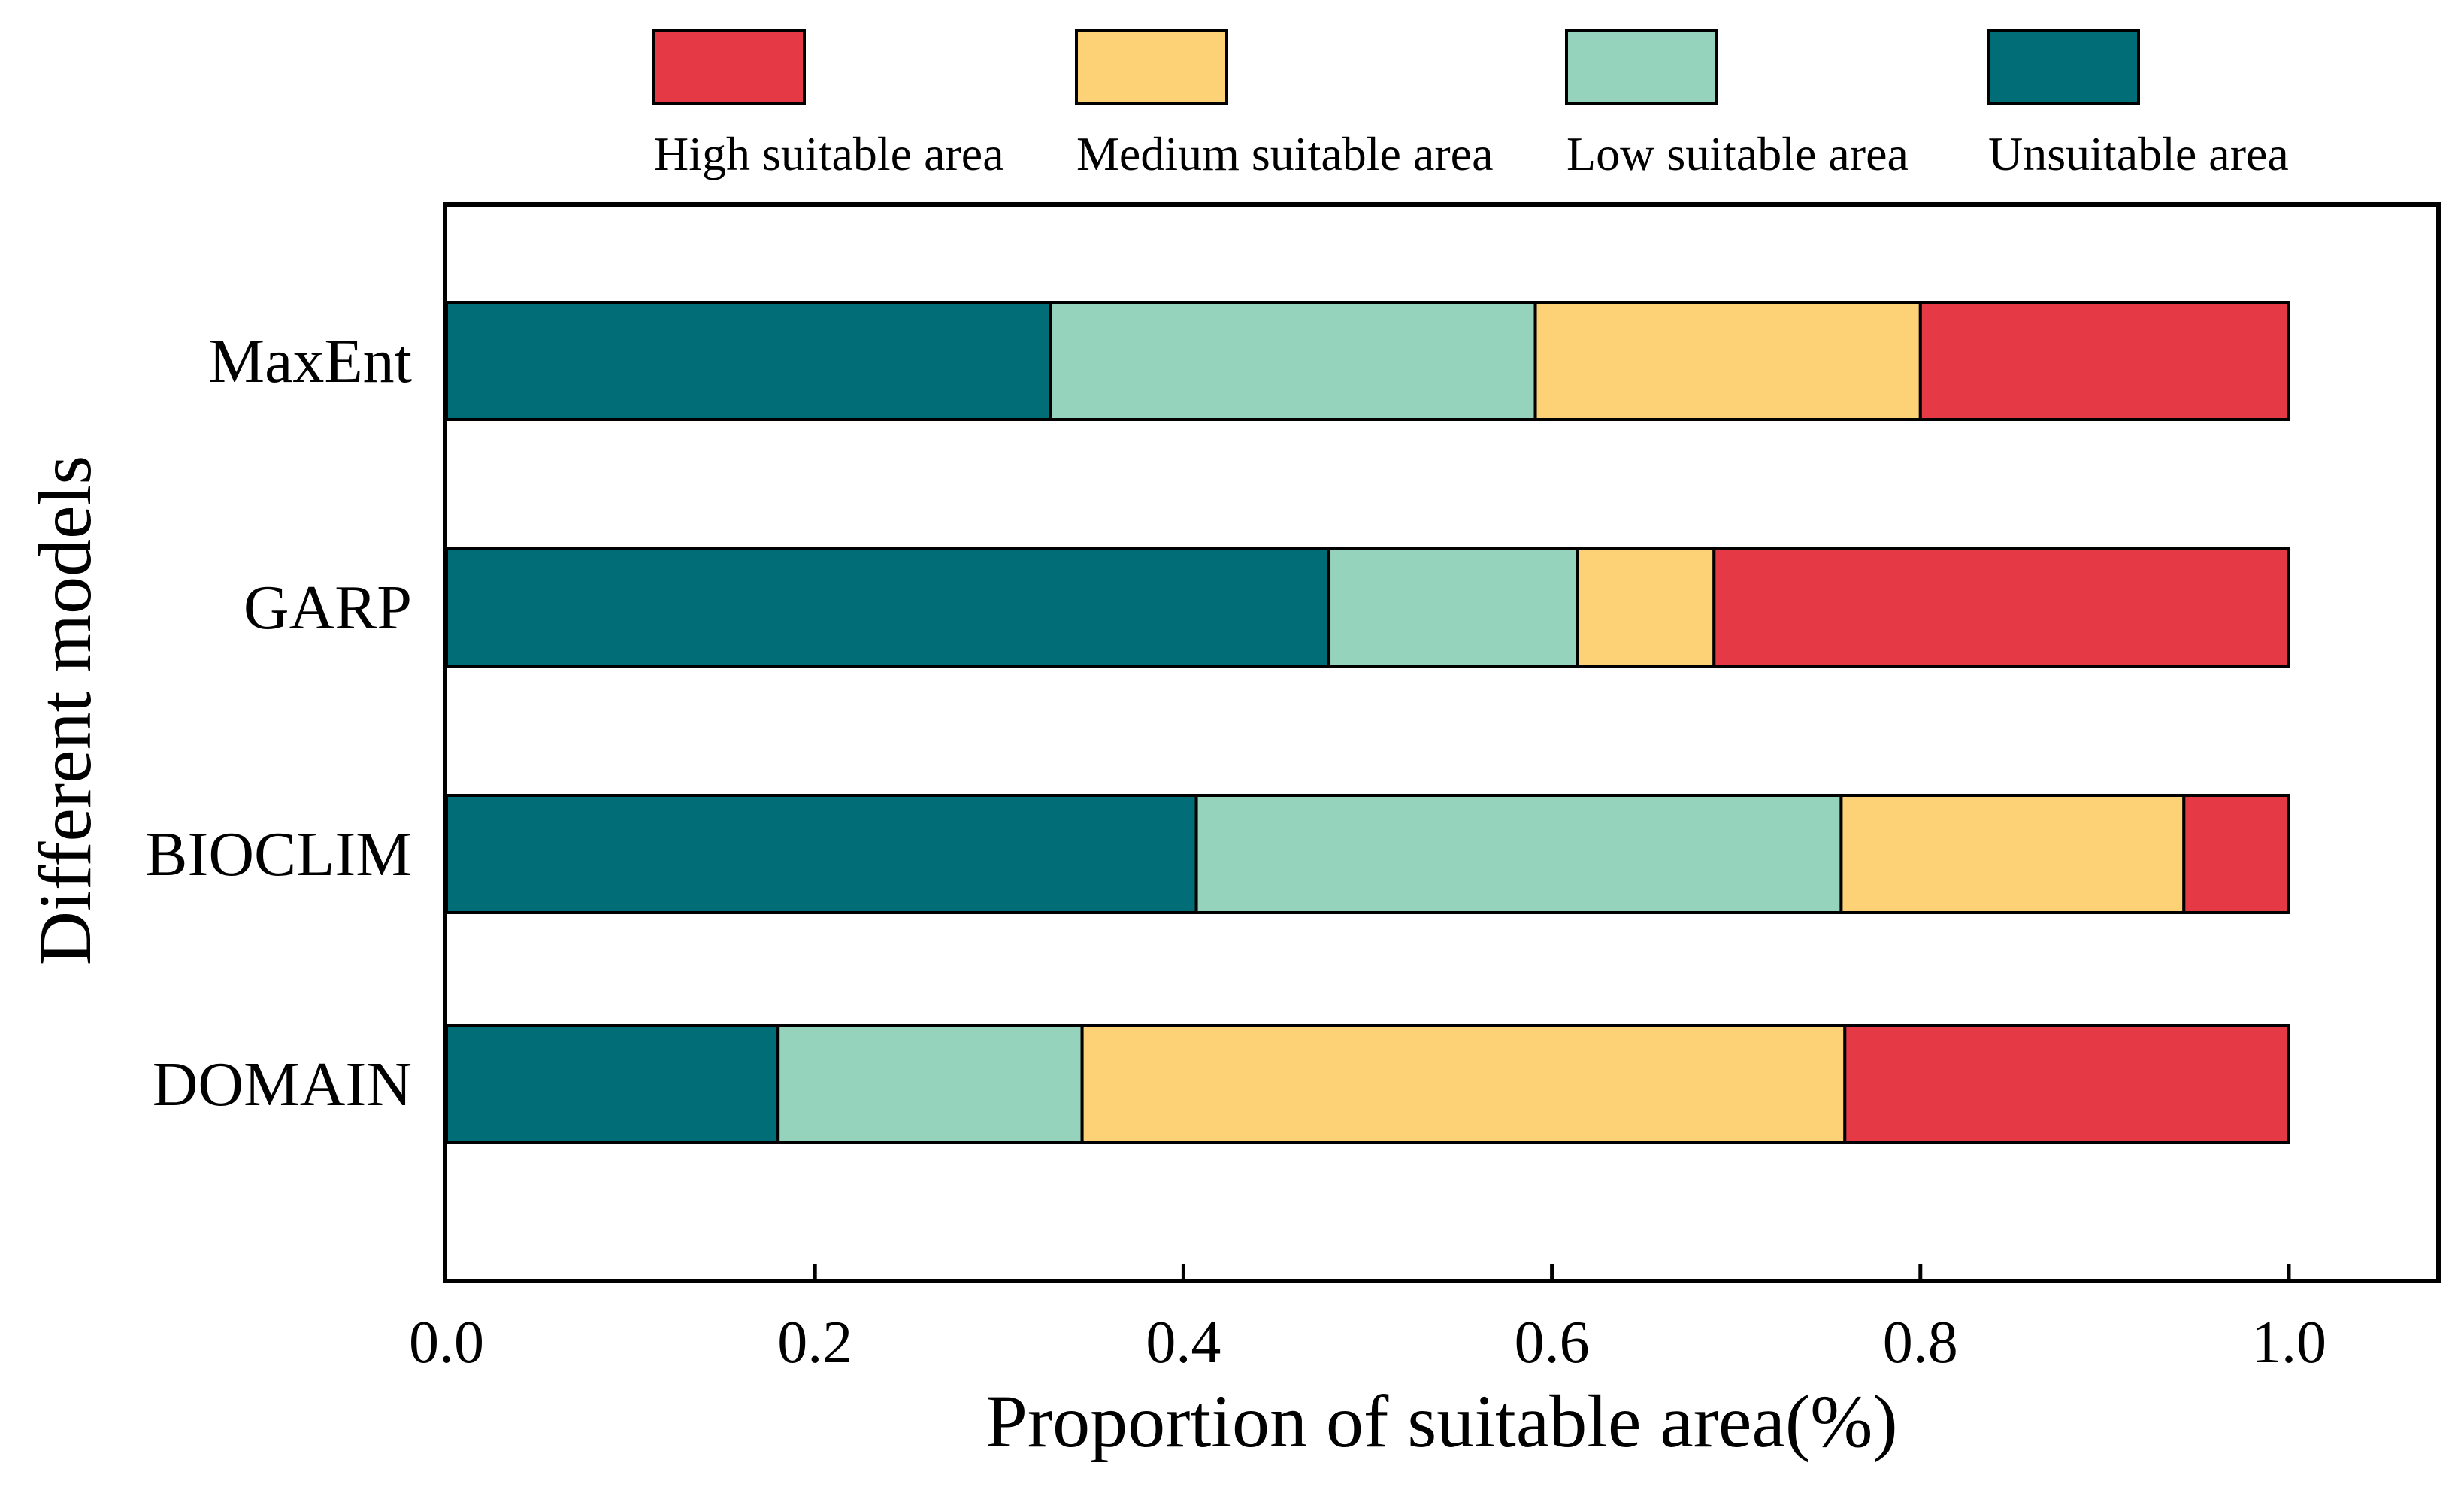 This screenshot has width=2464, height=1490. What do you see at coordinates (2104, 361) in the screenshot?
I see `bar-maxent-high-suitable-area` at bounding box center [2104, 361].